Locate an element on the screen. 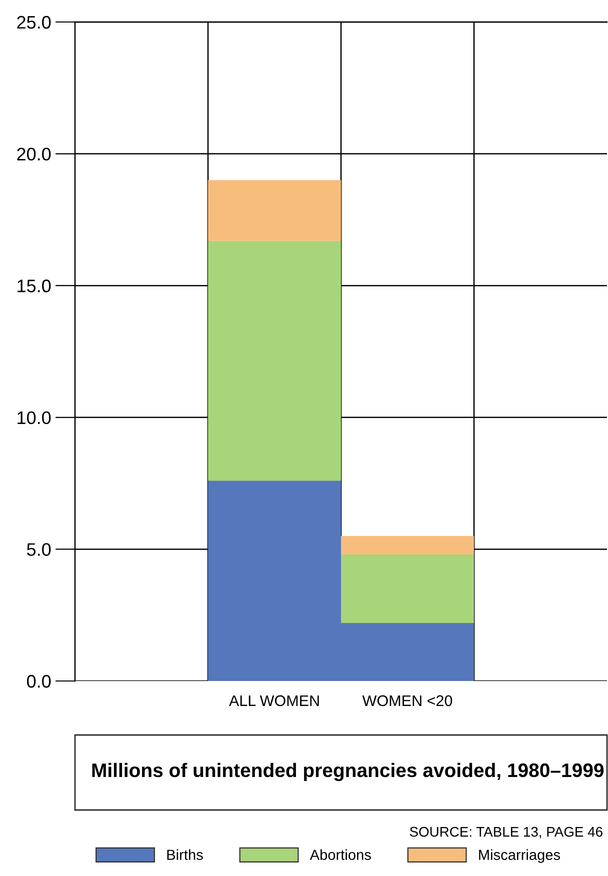 This screenshot has width=608, height=876. y-tick-label: 0.0 is located at coordinates (38, 681).